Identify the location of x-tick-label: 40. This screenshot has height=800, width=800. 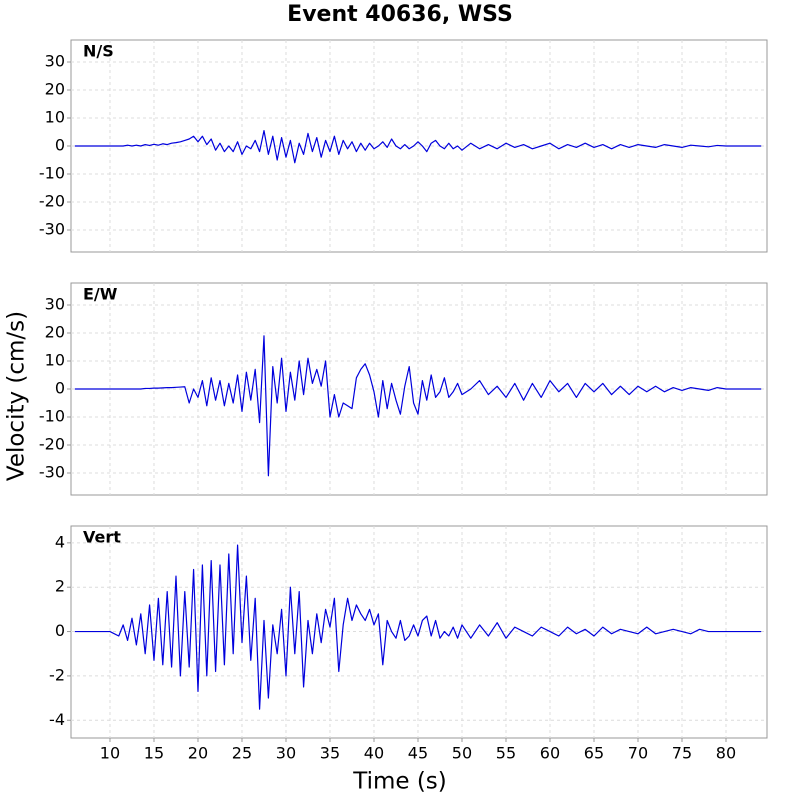
(374, 753).